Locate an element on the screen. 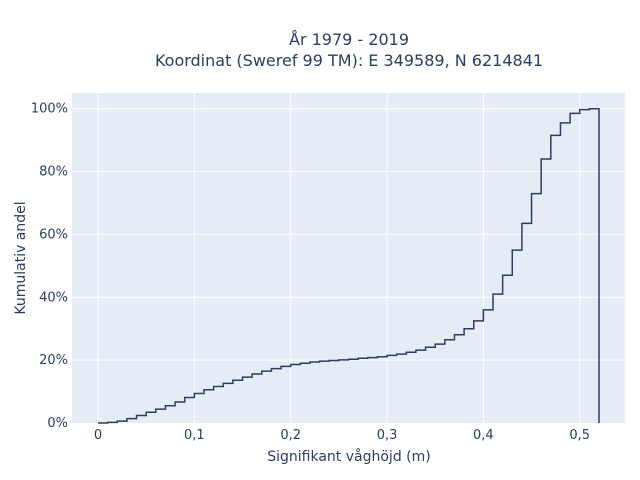 Image resolution: width=640 pixels, height=480 pixels. y-tick-label: 80% is located at coordinates (53, 172).